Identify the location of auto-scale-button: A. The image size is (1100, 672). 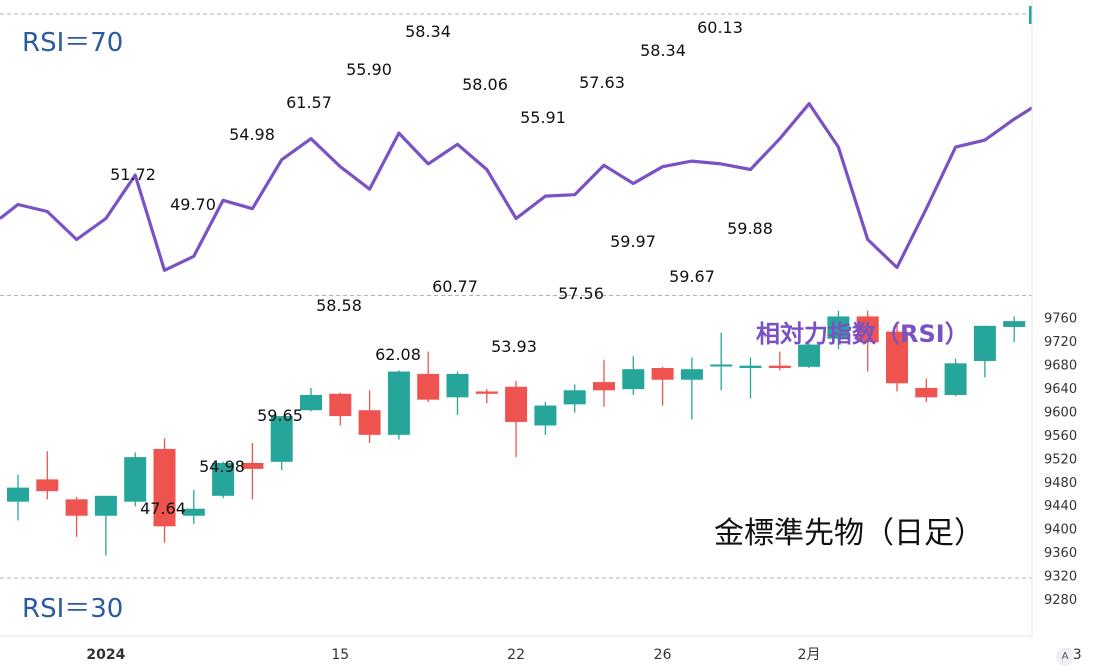
(1065, 657).